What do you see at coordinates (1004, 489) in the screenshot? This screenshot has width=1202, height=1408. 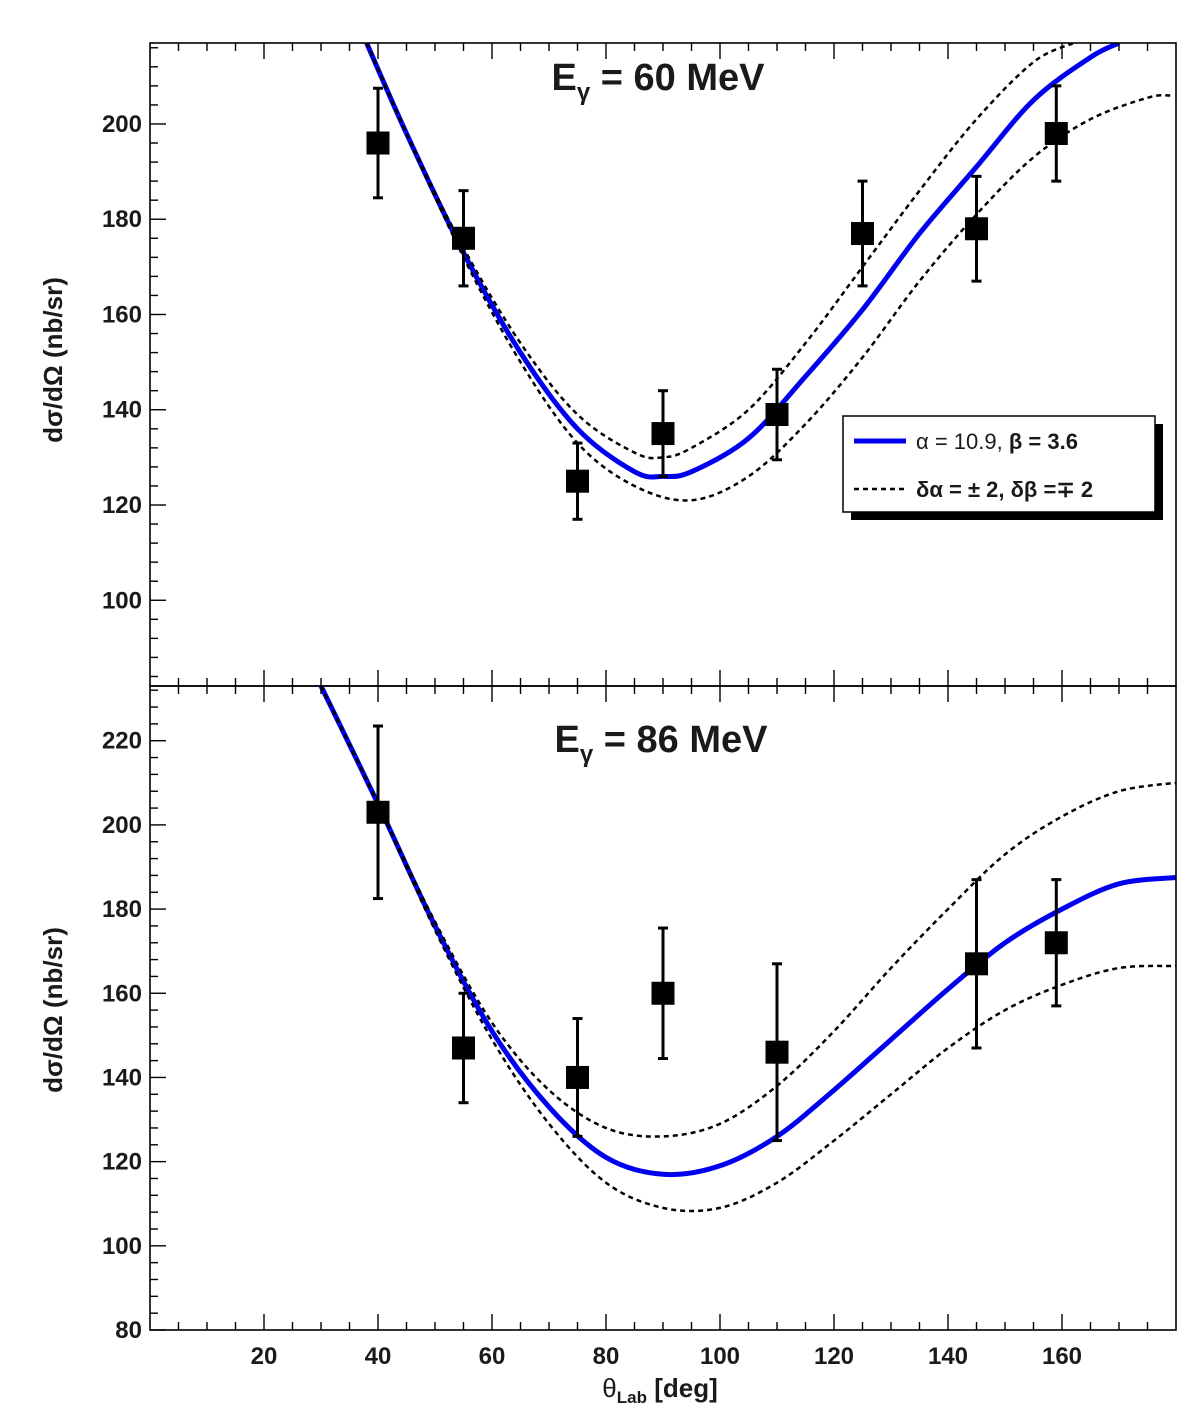 I see `legend-dashed-label: δα = ± 2, δβ =∓ 2` at bounding box center [1004, 489].